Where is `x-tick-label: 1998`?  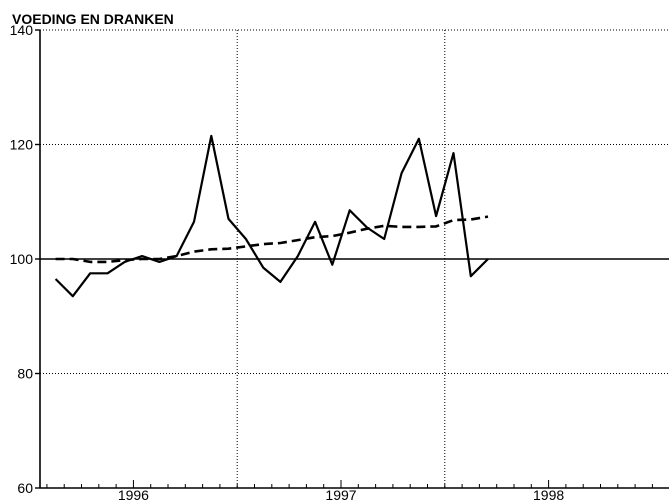 x-tick-label: 1998 is located at coordinates (548, 495).